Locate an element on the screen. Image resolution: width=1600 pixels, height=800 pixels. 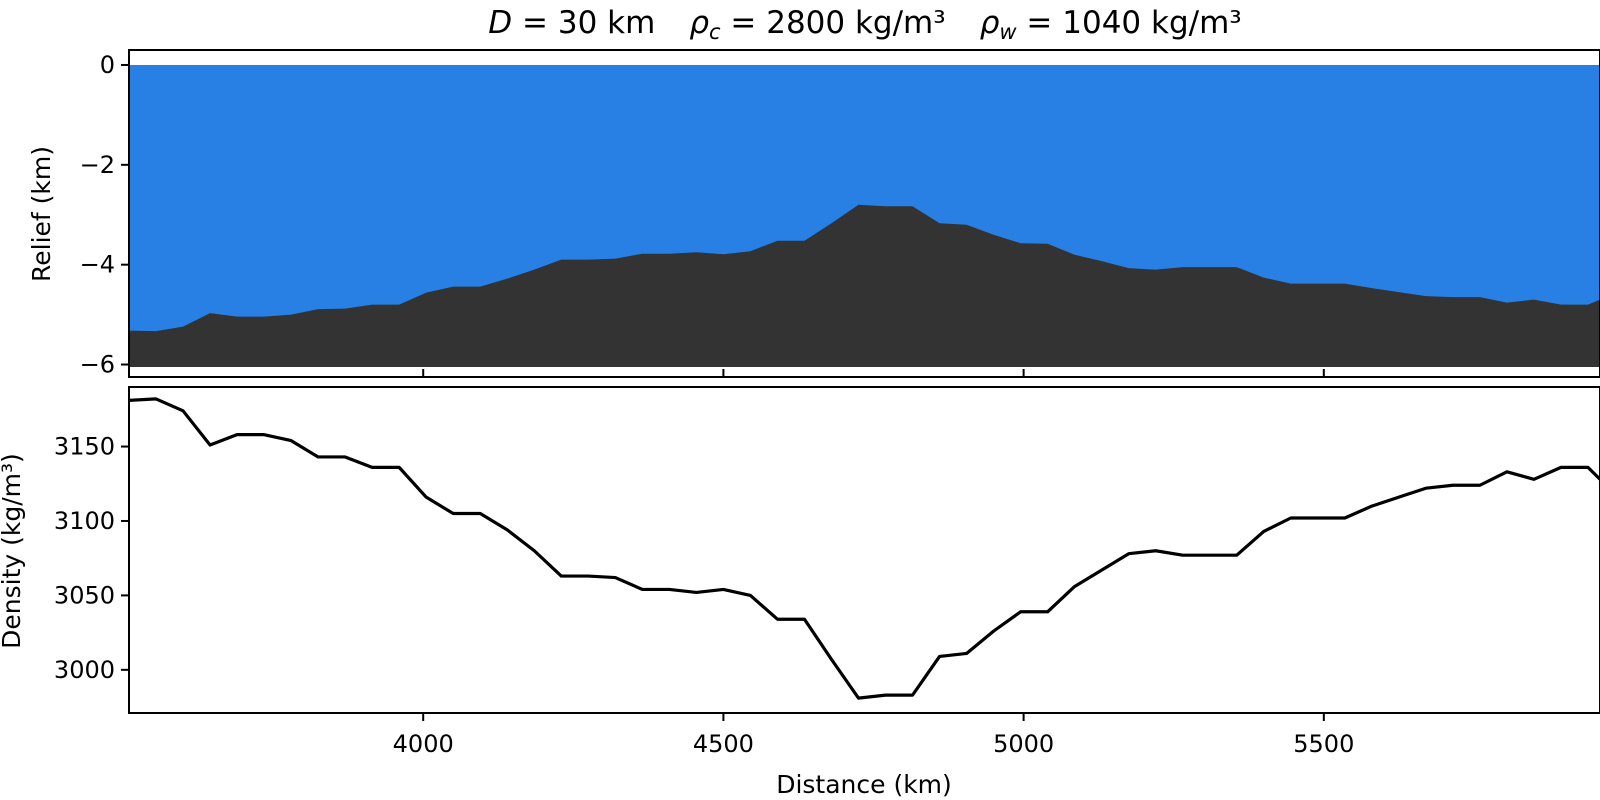
relief-y-axis-label: Relief (km) is located at coordinates (41, 214).